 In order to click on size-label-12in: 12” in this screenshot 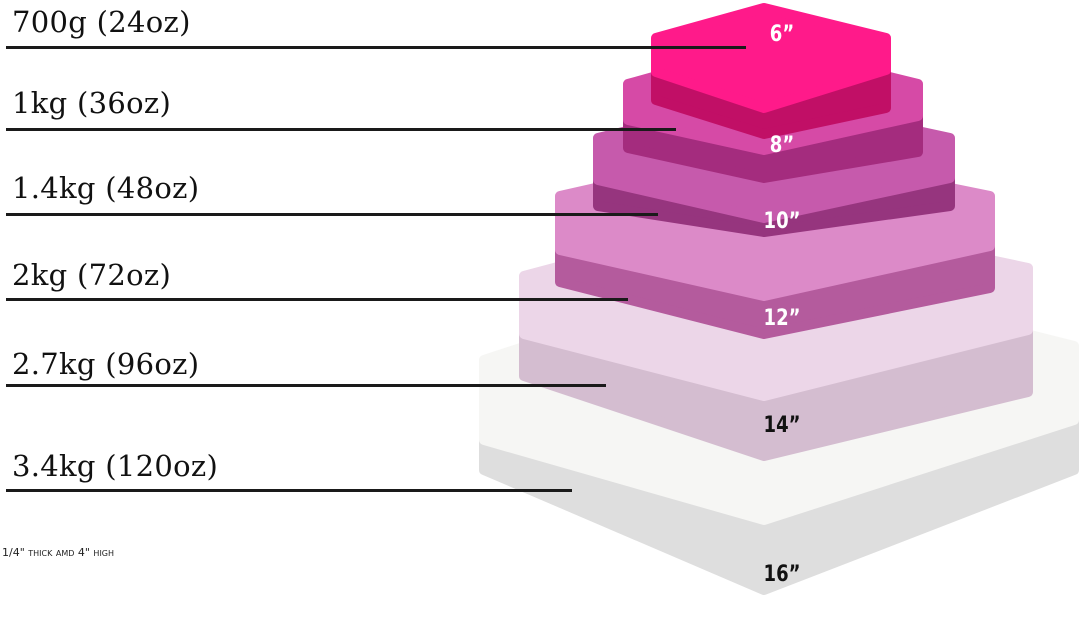, I will do `click(782, 318)`.